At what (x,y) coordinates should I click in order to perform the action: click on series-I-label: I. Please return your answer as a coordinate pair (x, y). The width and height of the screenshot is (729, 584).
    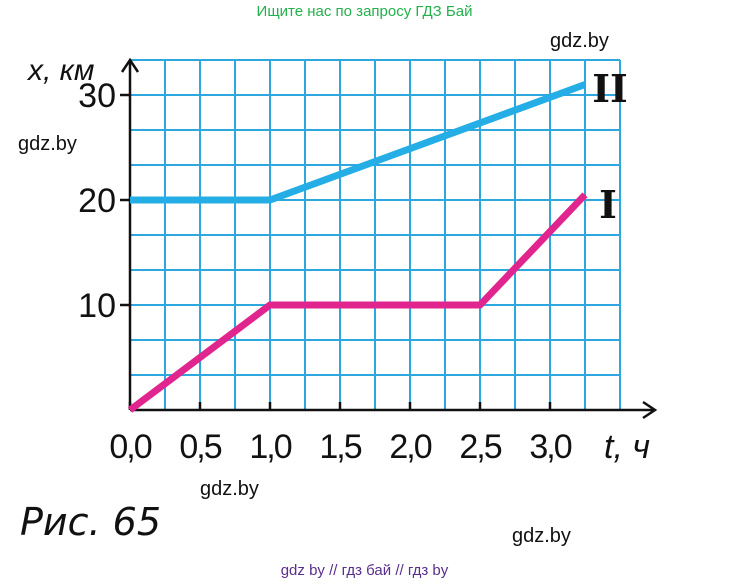
    Looking at the image, I should click on (608, 204).